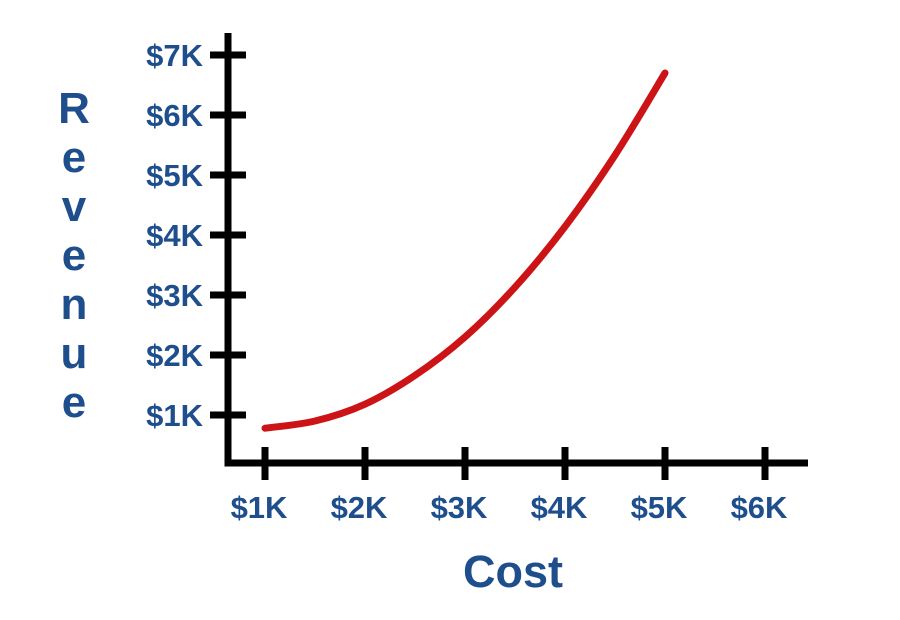 Image resolution: width=900 pixels, height=620 pixels. What do you see at coordinates (174, 295) in the screenshot?
I see `y-tick-label: $3K` at bounding box center [174, 295].